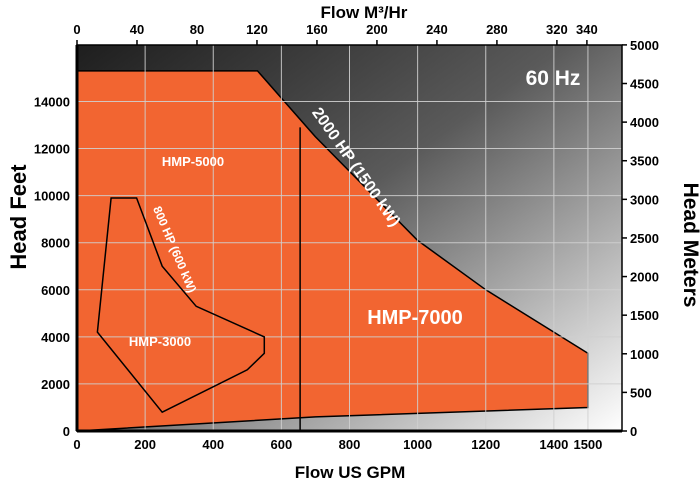  What do you see at coordinates (335, 33) in the screenshot?
I see `top-axis-ticks: 0 40 80 120 160 200 240 280 320 340` at bounding box center [335, 33].